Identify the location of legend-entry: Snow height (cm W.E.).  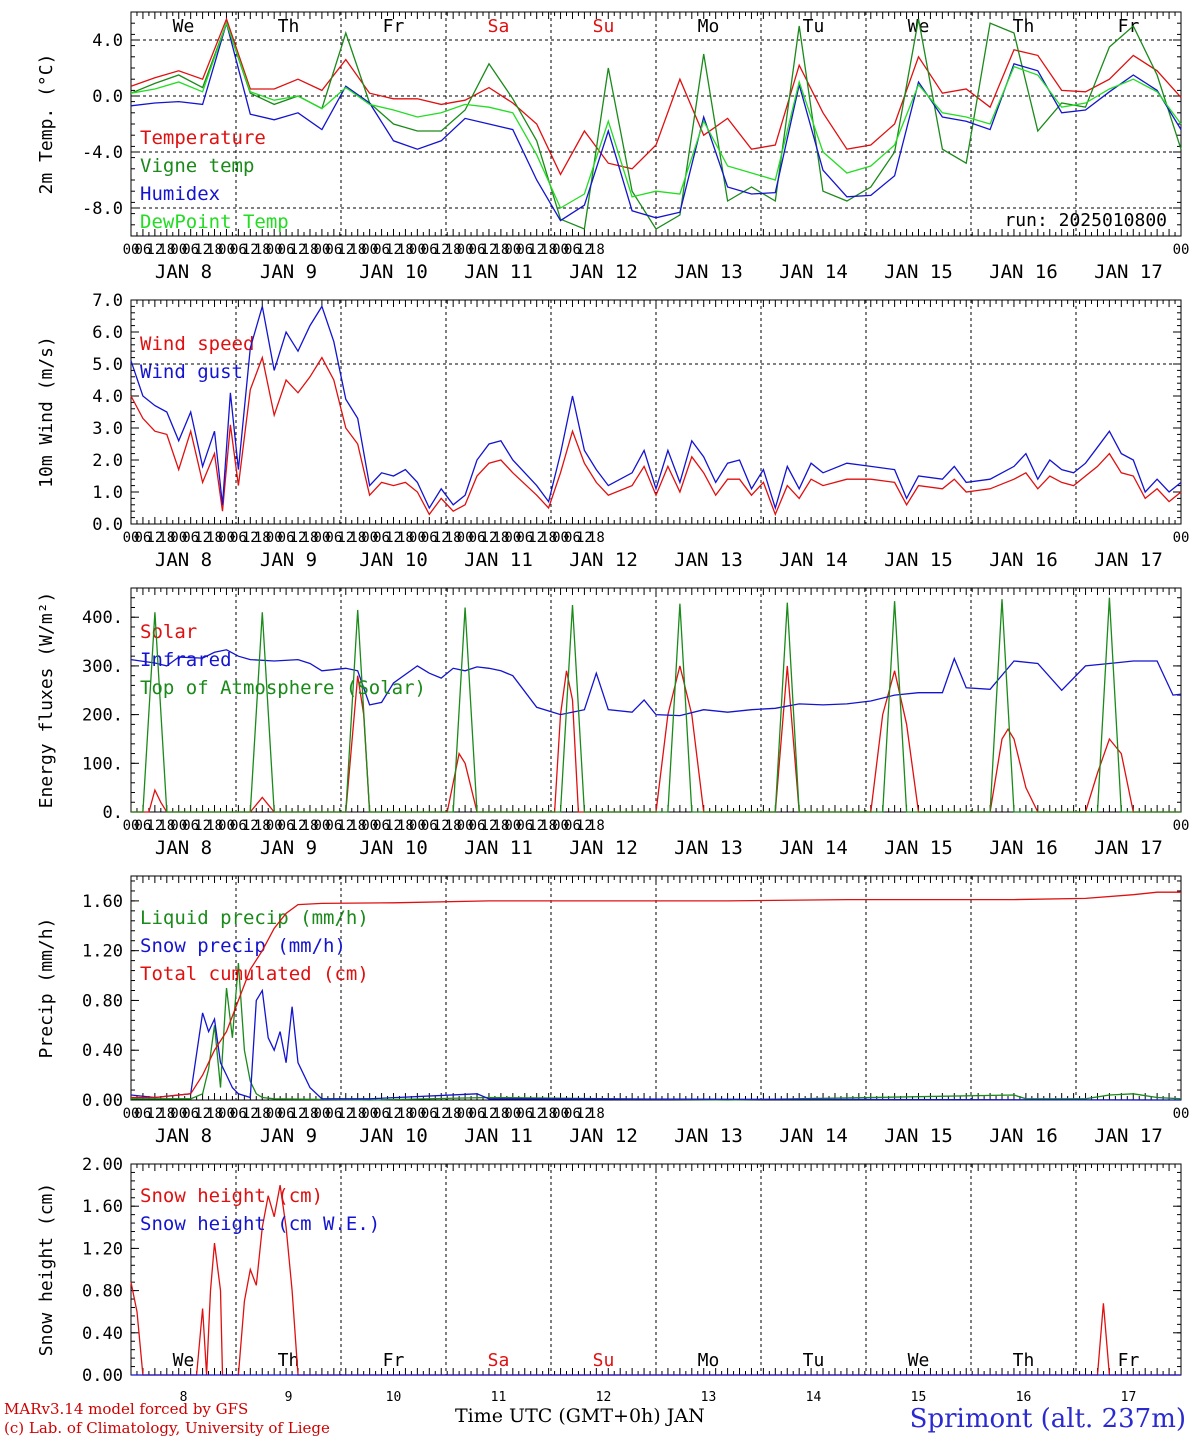
(260, 1224).